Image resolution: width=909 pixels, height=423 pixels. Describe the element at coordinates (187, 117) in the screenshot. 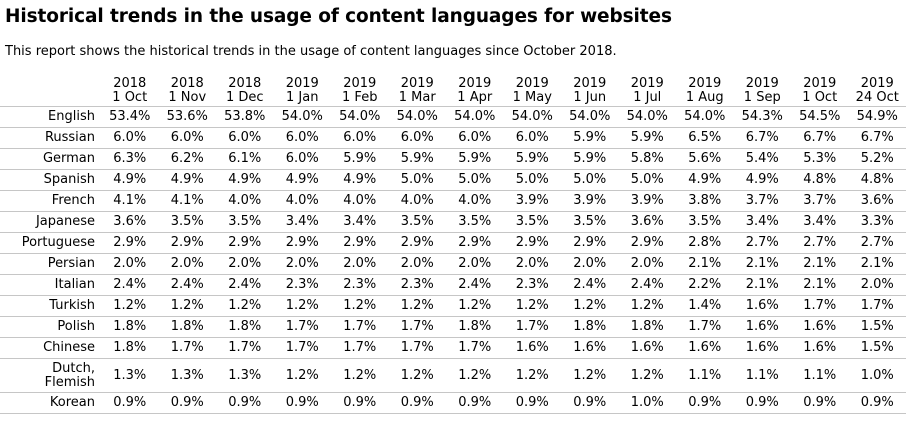

I see `usage-value: 53.6%` at that location.